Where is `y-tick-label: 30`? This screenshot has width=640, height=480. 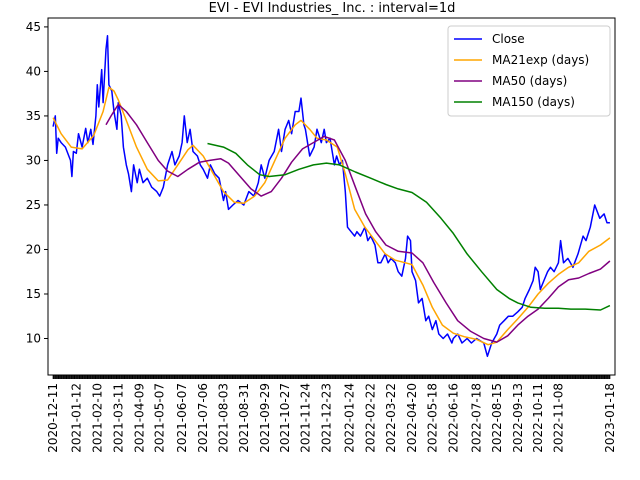 y-tick-label: 30 is located at coordinates (33, 160).